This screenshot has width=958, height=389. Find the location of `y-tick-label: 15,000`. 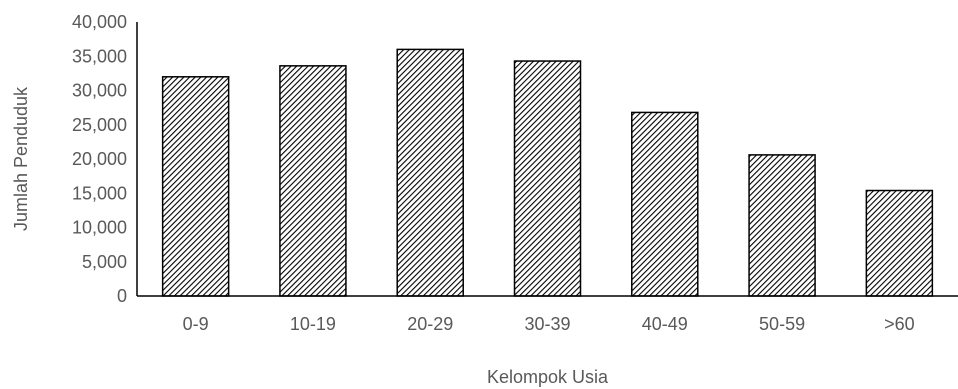

y-tick-label: 15,000 is located at coordinates (99, 193).